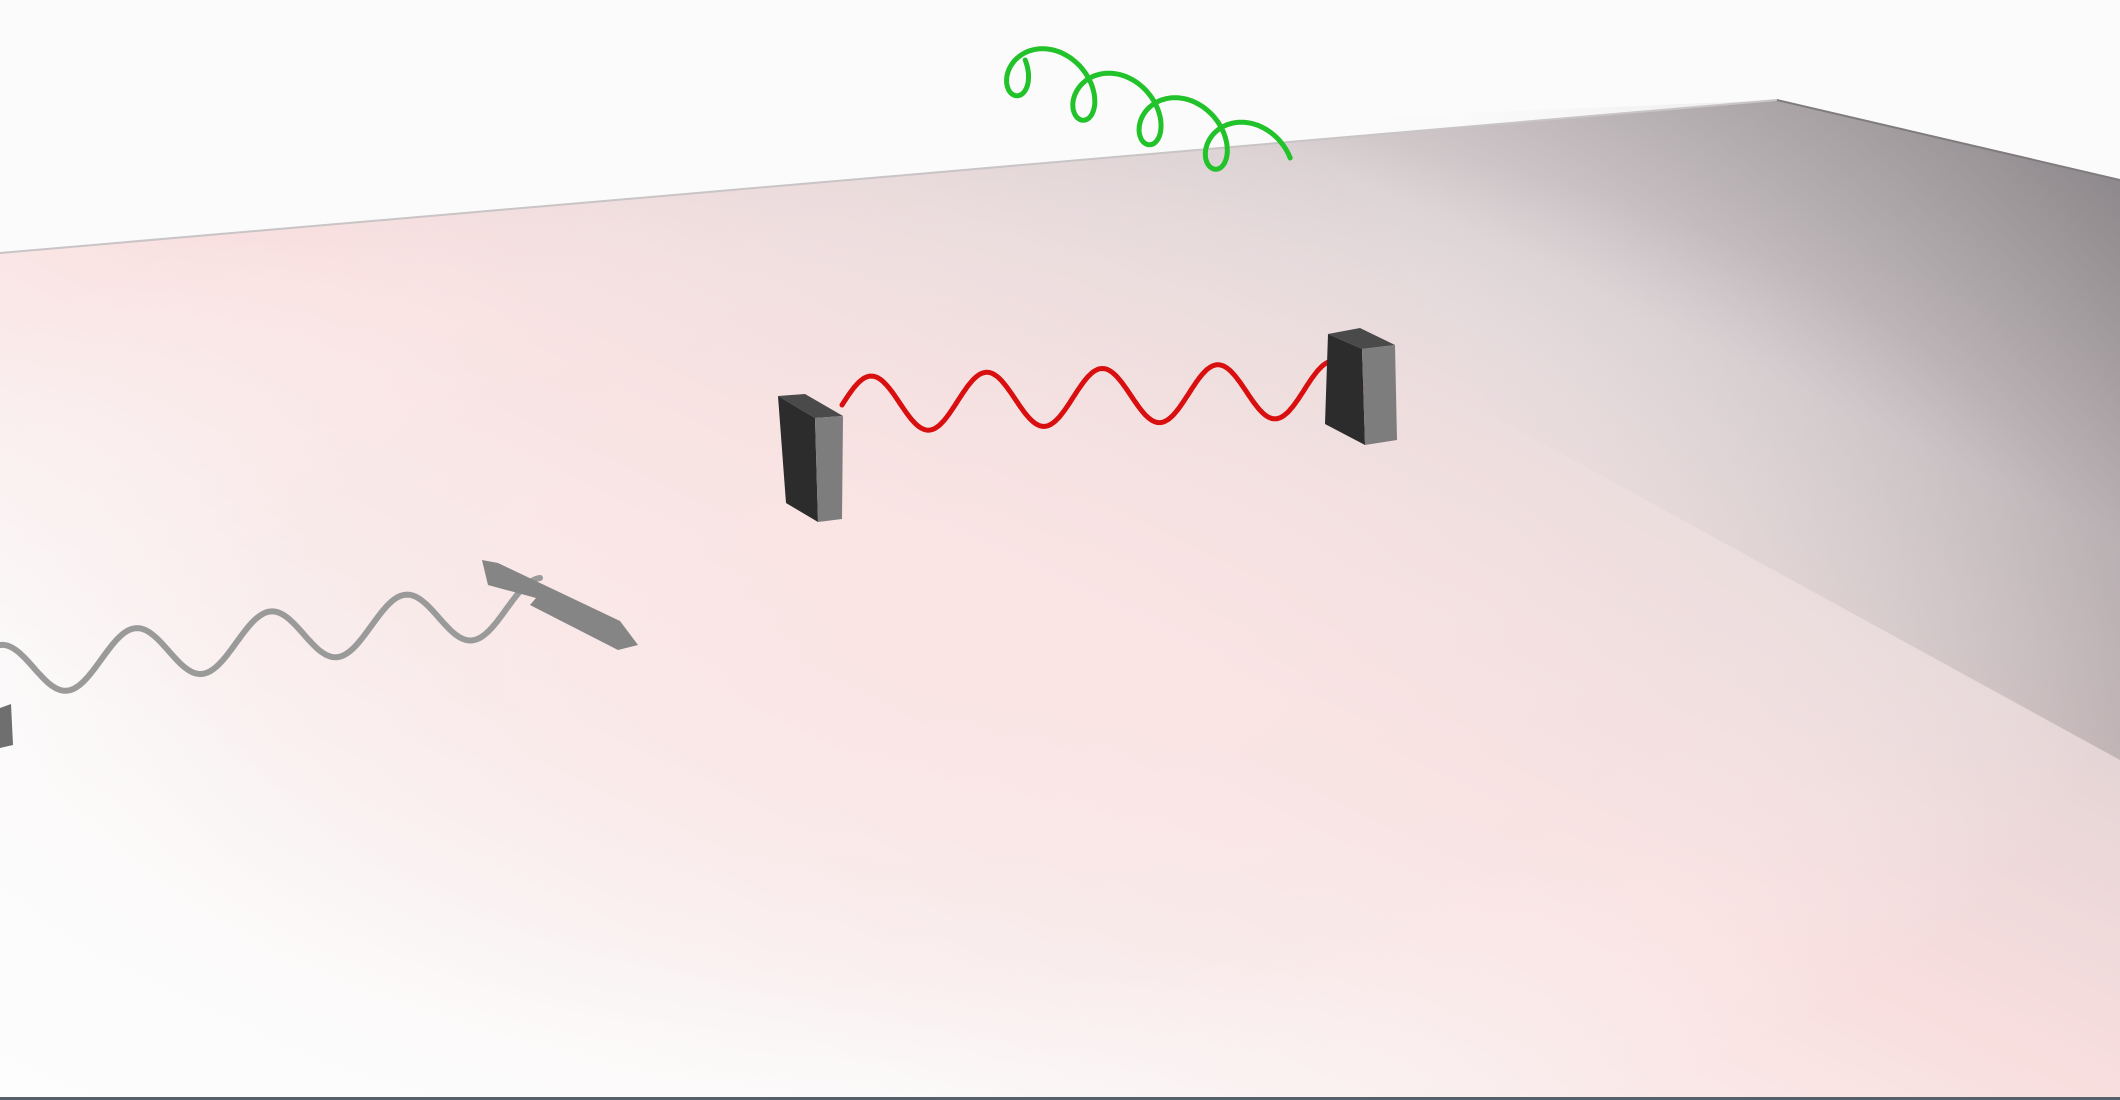 Image resolution: width=2120 pixels, height=1100 pixels. I want to click on right-mirror, so click(1361, 386).